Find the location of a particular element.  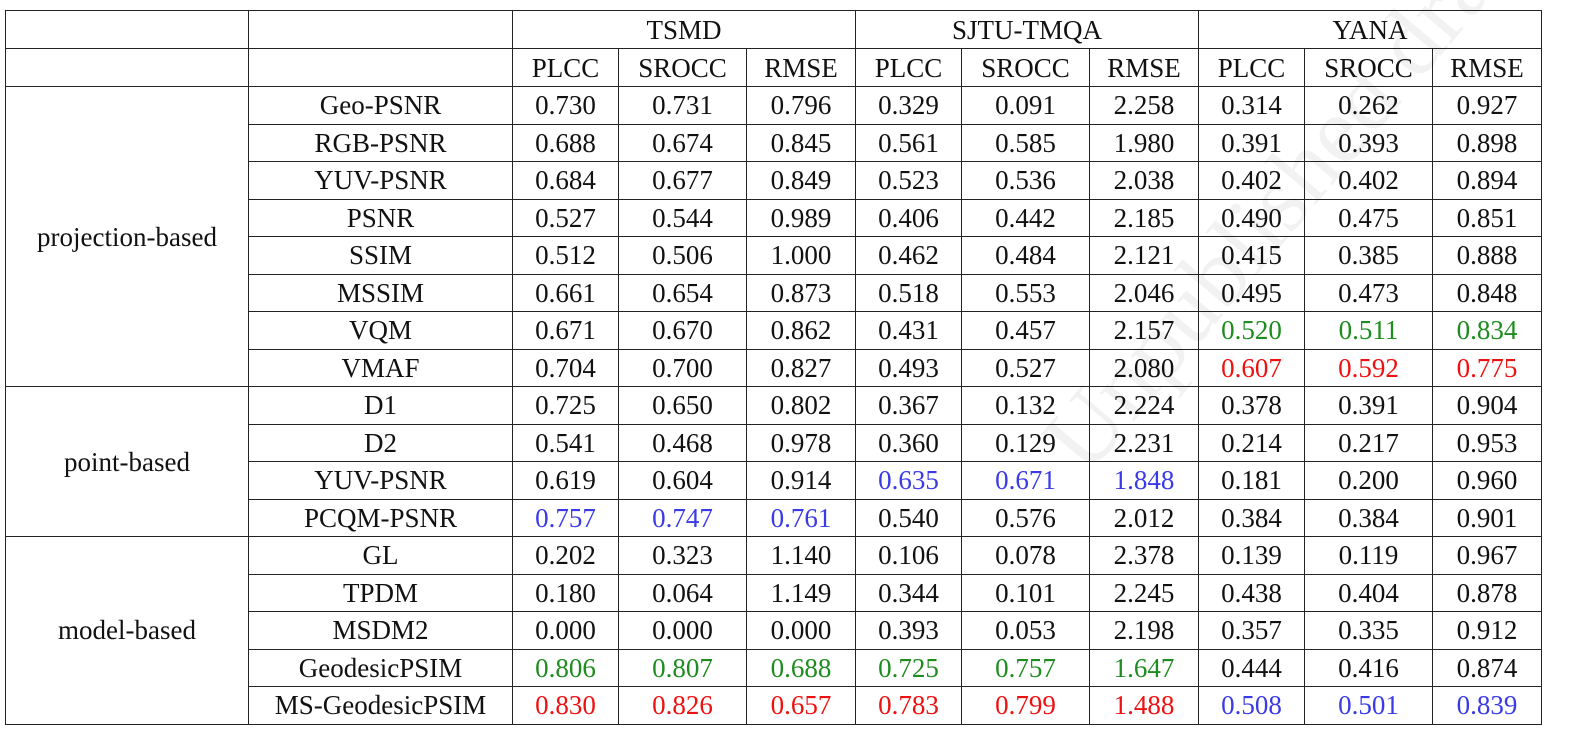

value-cell: 0.688 is located at coordinates (801, 667).